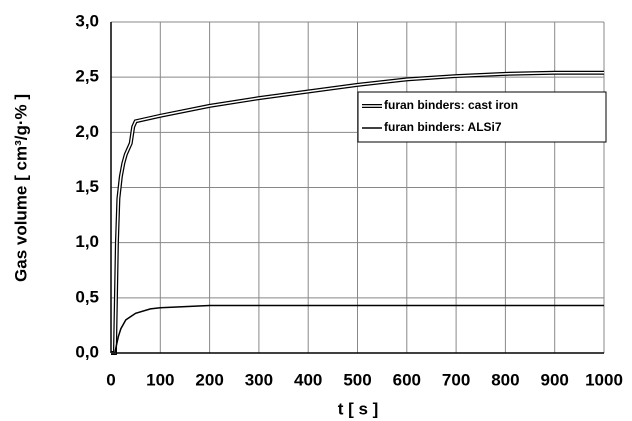 The height and width of the screenshot is (421, 632). Describe the element at coordinates (87, 20) in the screenshot. I see `y-tick-label: 3,0` at that location.